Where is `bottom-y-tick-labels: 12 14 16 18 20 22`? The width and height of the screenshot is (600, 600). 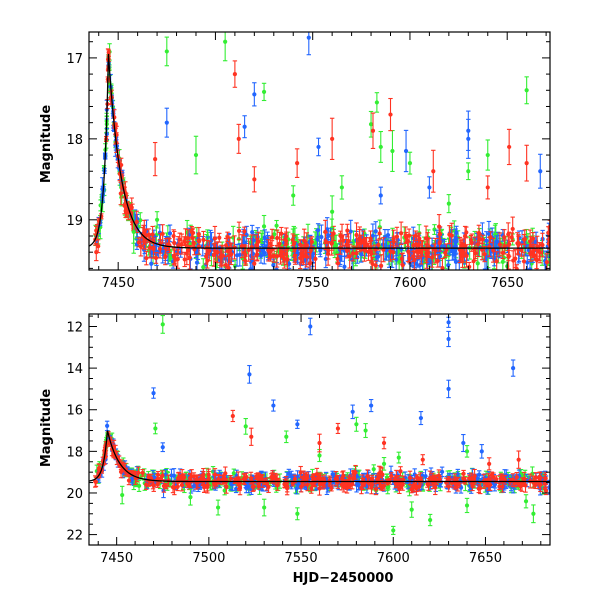
bottom-y-tick-labels: 12 14 16 18 20 22 is located at coordinates (74, 431).